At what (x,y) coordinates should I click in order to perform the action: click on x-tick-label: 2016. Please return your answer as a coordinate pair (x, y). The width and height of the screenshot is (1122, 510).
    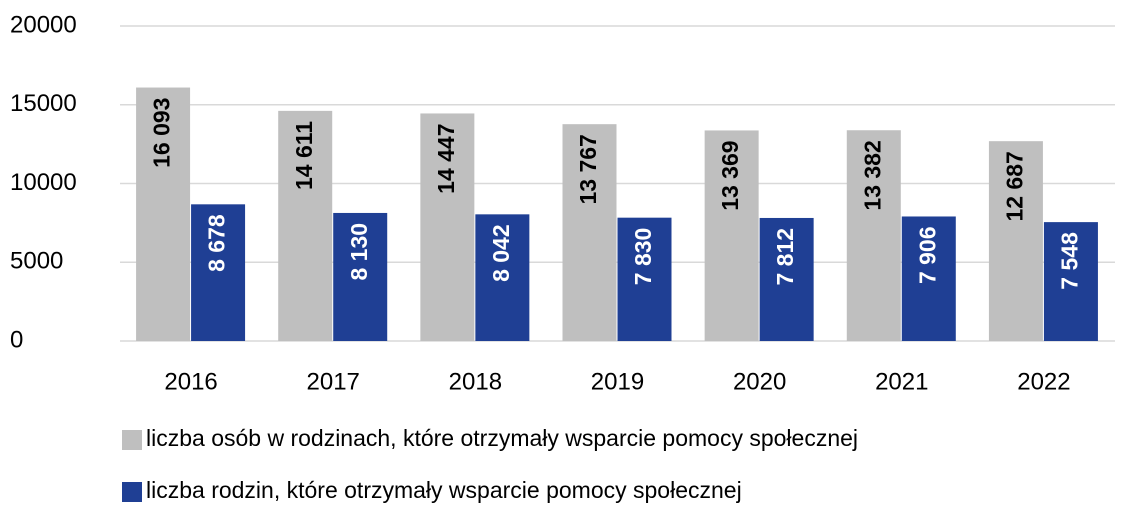
    Looking at the image, I should click on (190, 381).